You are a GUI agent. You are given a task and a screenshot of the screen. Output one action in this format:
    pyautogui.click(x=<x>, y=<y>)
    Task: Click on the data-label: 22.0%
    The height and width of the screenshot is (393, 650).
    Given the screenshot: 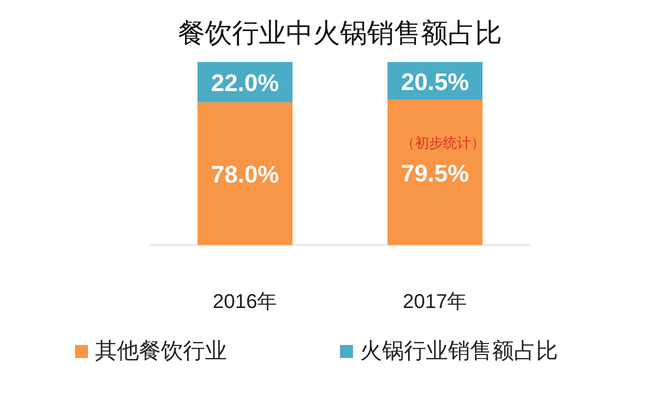 What is the action you would take?
    pyautogui.click(x=245, y=84)
    